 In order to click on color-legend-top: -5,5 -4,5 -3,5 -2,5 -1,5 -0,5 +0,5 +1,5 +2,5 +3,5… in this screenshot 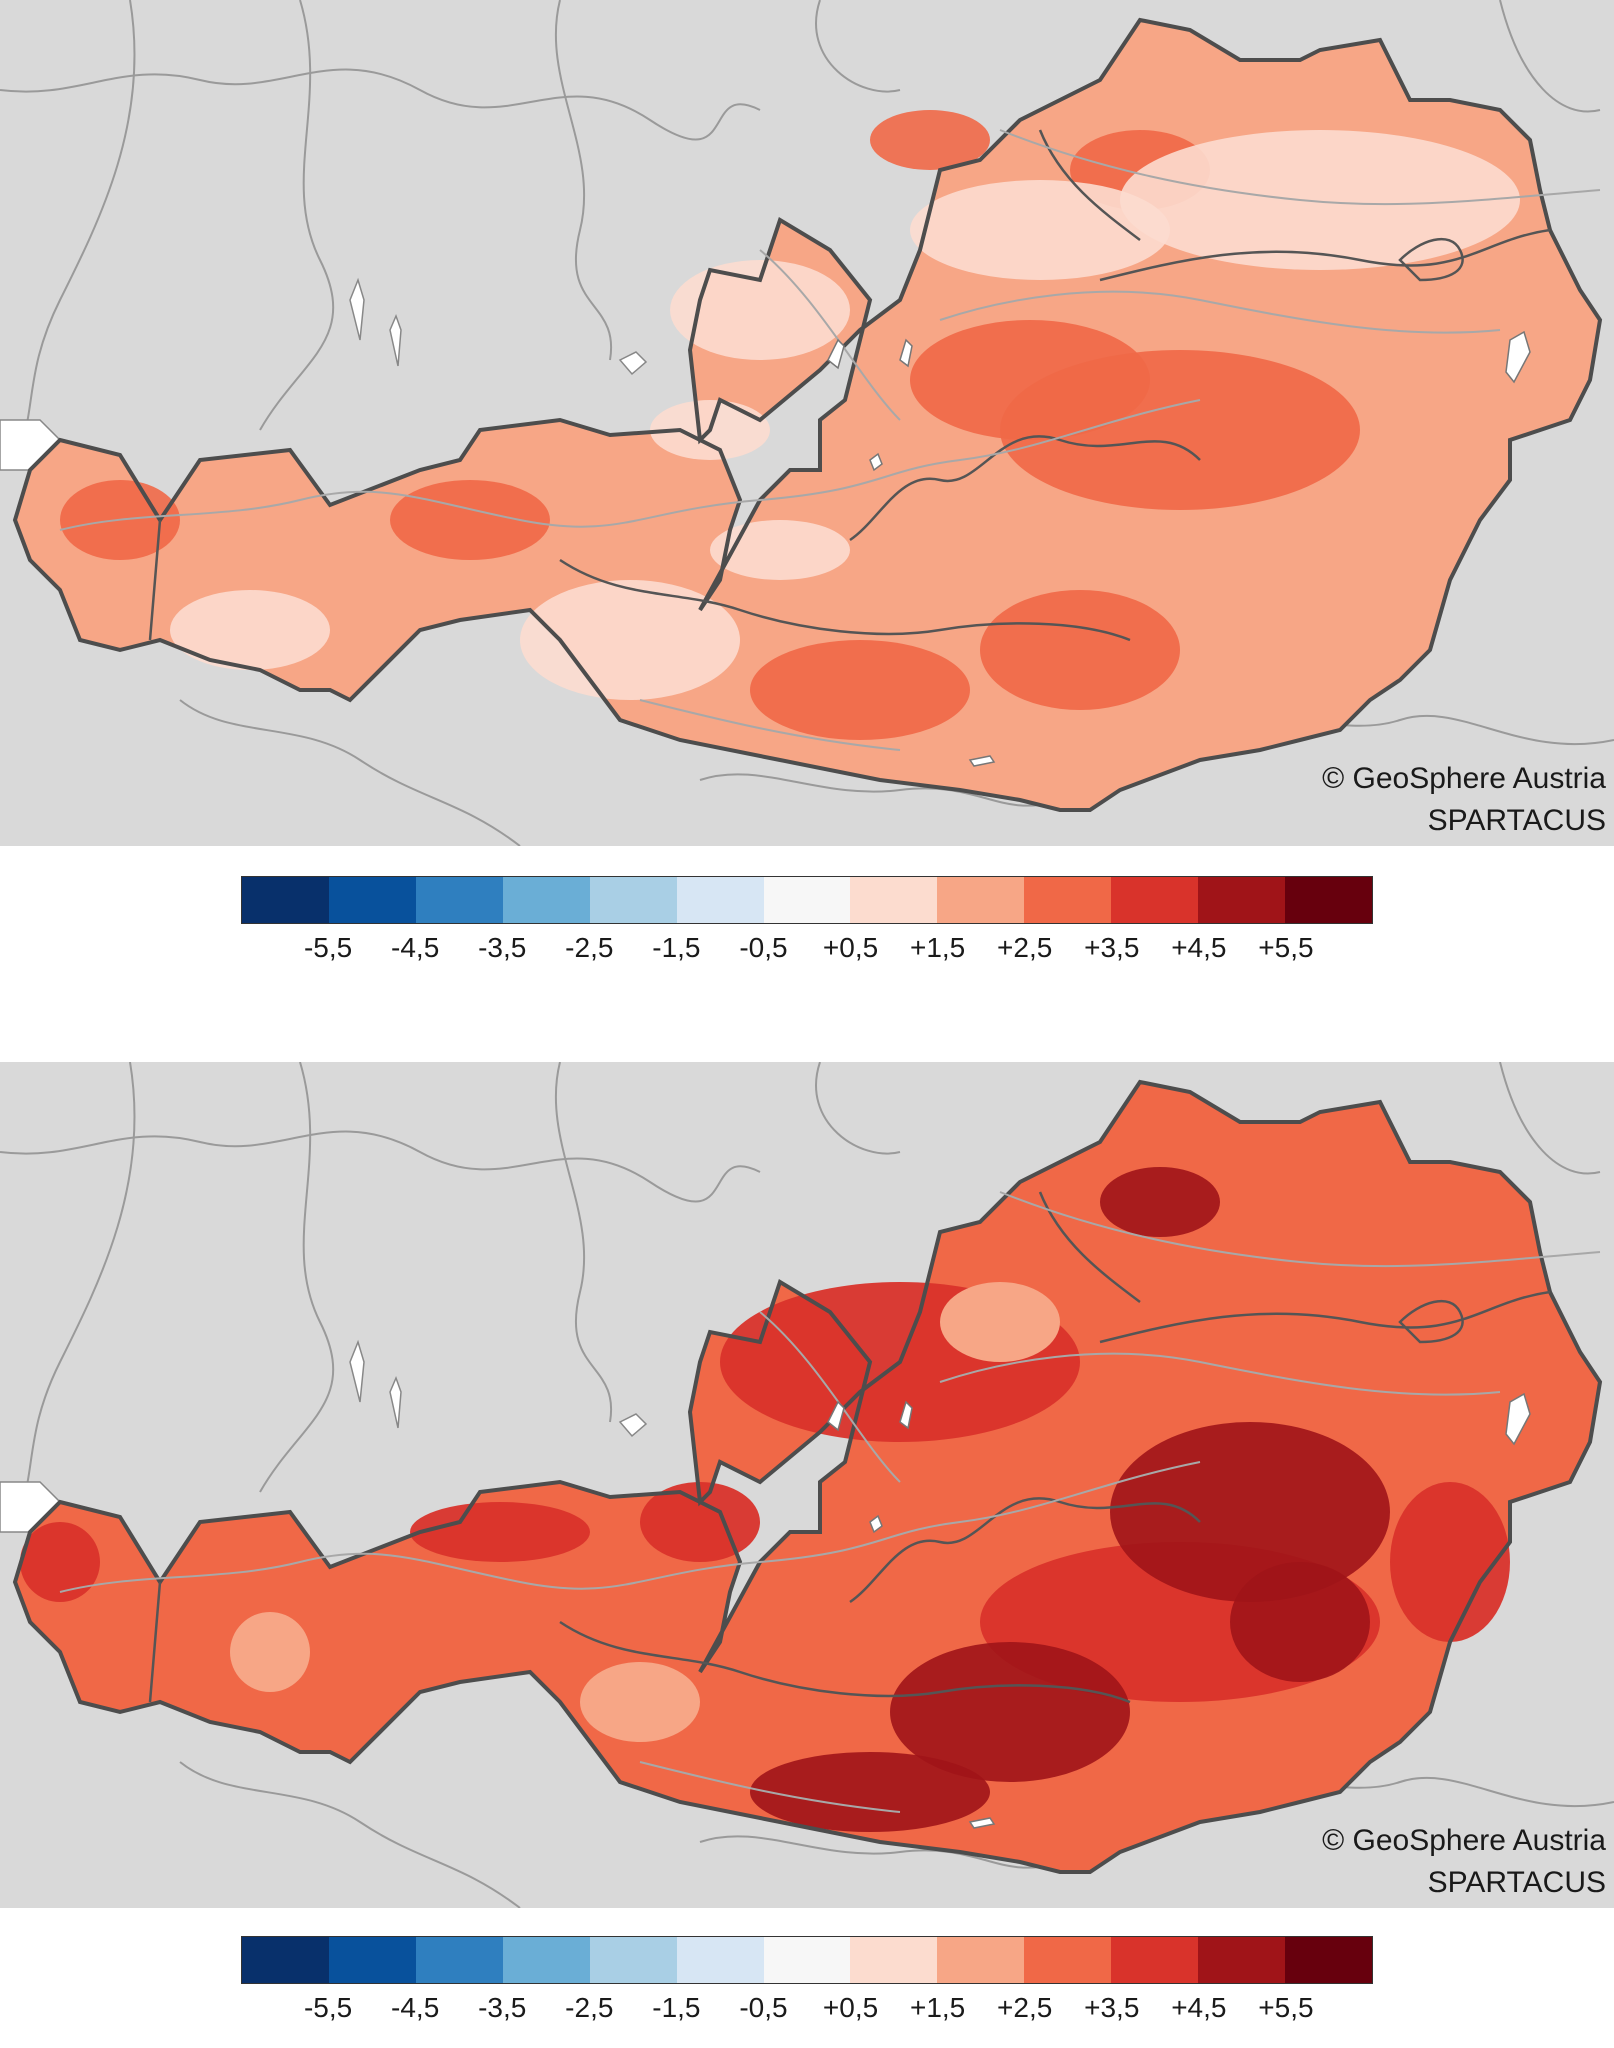, I will do `click(807, 926)`.